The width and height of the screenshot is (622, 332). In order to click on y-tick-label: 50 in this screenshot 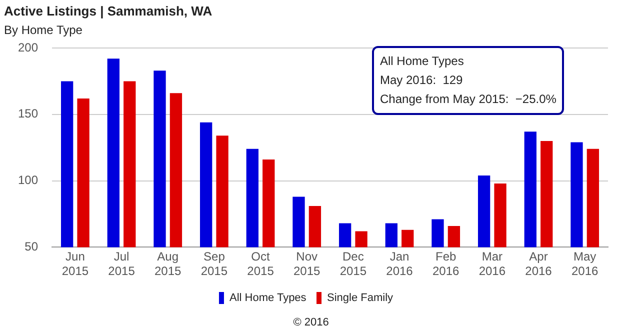, I will do `click(31, 247)`.